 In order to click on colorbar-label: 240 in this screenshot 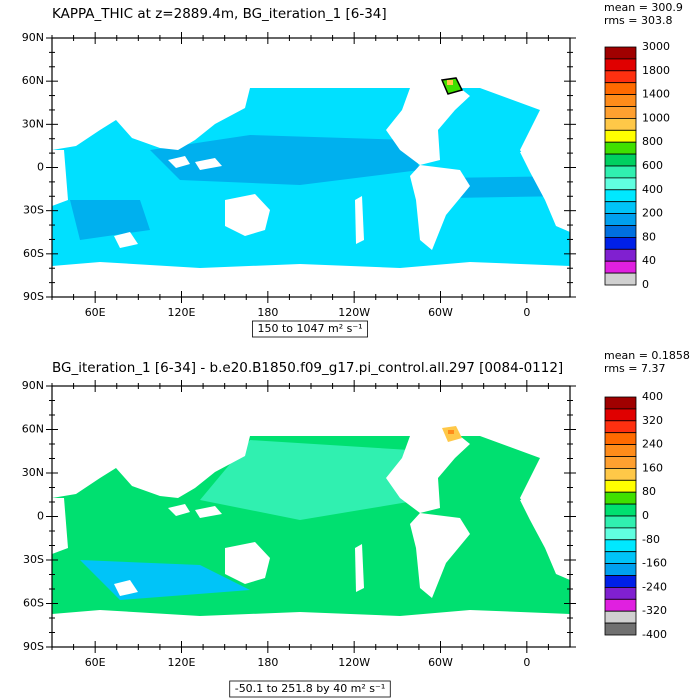, I will do `click(652, 444)`.